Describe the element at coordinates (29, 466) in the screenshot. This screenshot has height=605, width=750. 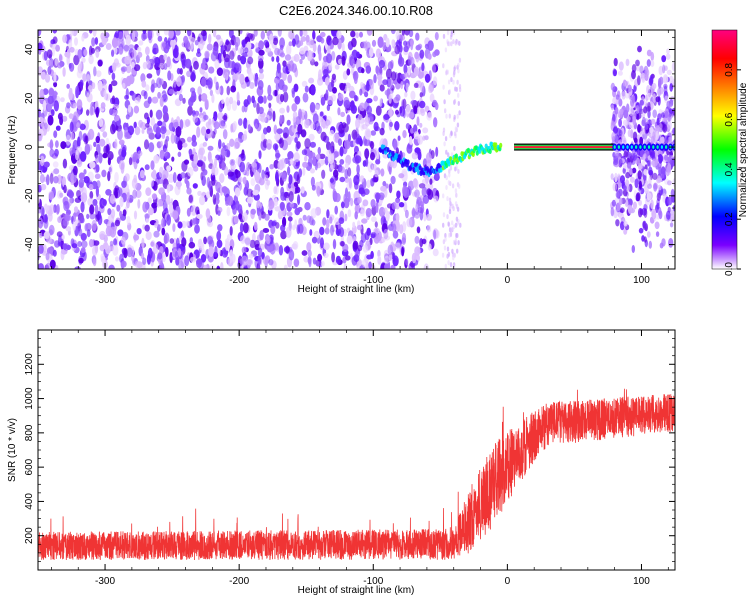
I see `snr-ytick-label: 600` at that location.